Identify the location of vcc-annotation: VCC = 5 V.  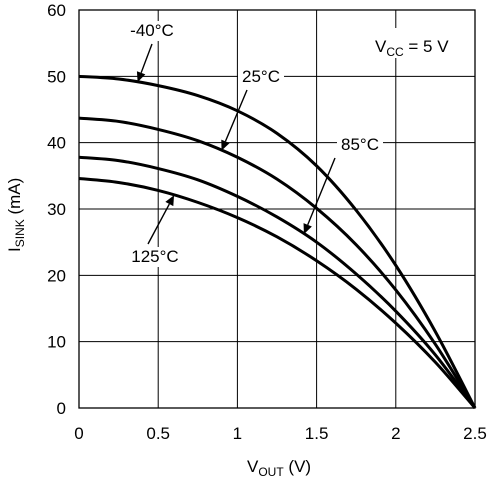
(418, 43).